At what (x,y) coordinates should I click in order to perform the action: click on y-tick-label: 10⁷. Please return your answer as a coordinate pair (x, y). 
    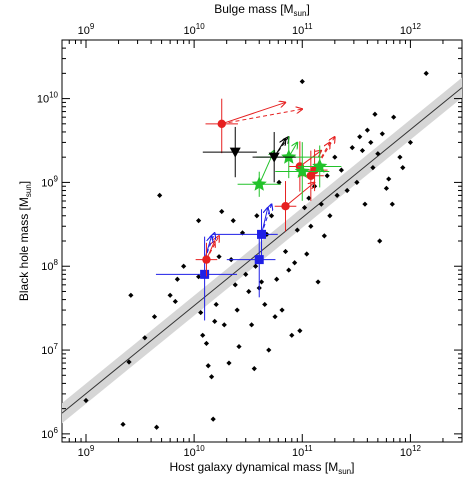
    Looking at the image, I should click on (49, 349).